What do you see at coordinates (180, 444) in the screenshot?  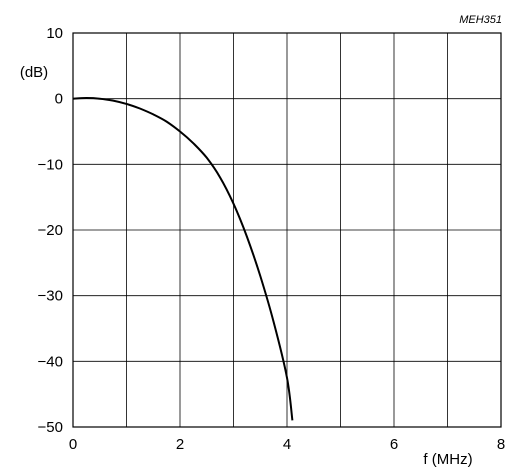 I see `x-tick-label: 2` at bounding box center [180, 444].